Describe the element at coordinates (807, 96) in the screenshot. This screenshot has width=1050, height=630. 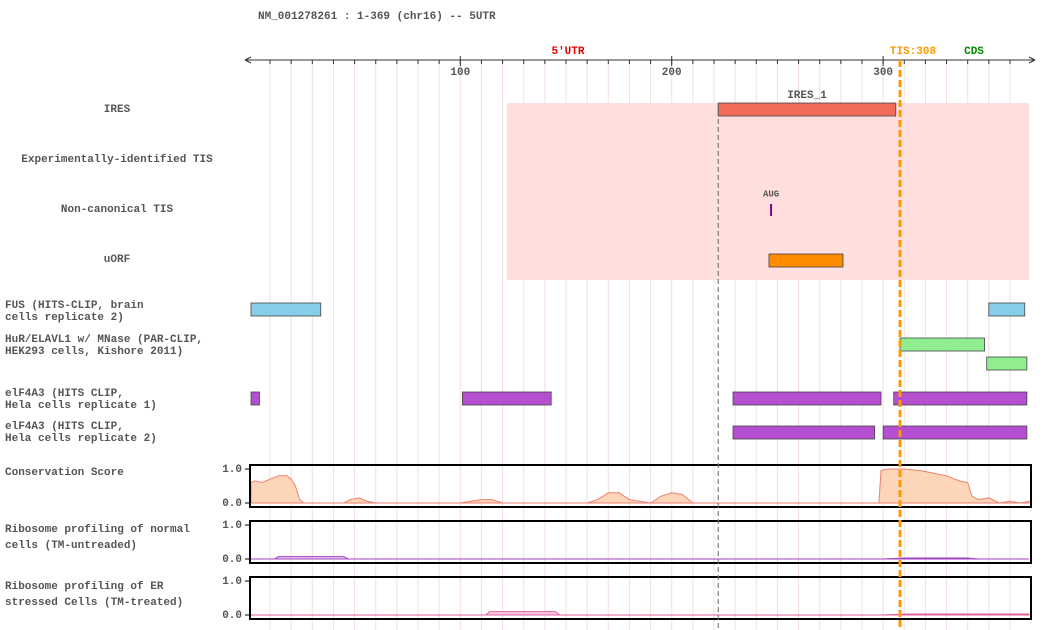
I see `feature-label: IRES_1` at that location.